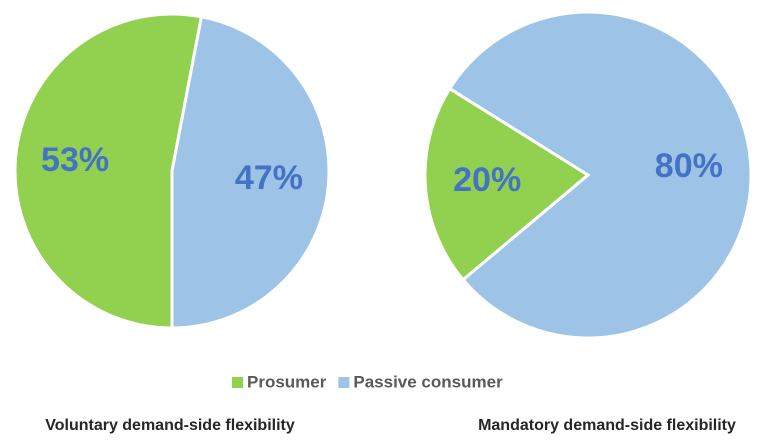 This screenshot has height=443, width=778. I want to click on legend-label: Prosumer, so click(287, 381).